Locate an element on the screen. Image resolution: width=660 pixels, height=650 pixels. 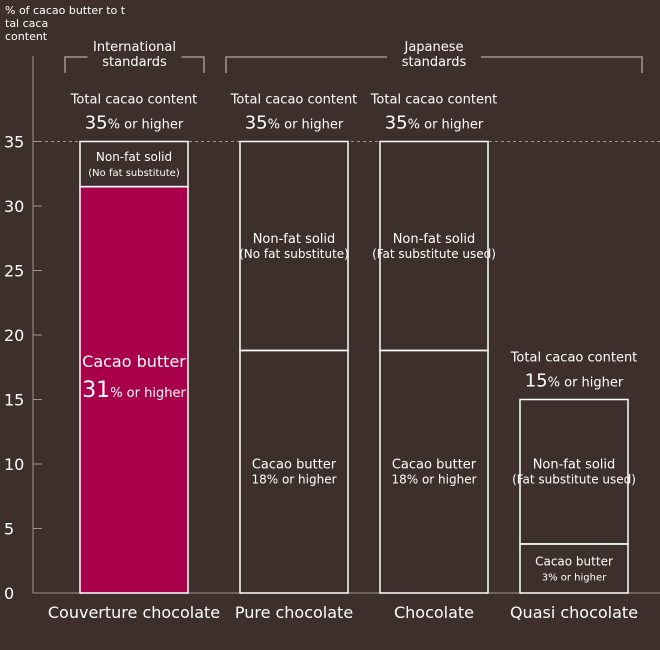
group-label: Japanese is located at coordinates (433, 47).